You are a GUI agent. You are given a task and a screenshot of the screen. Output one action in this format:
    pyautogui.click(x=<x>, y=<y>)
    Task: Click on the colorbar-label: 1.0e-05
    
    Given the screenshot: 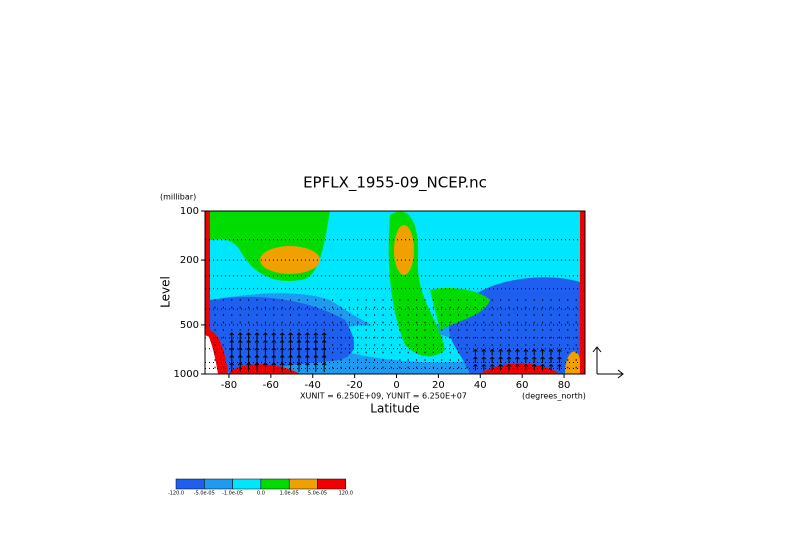 What is the action you would take?
    pyautogui.click(x=289, y=494)
    